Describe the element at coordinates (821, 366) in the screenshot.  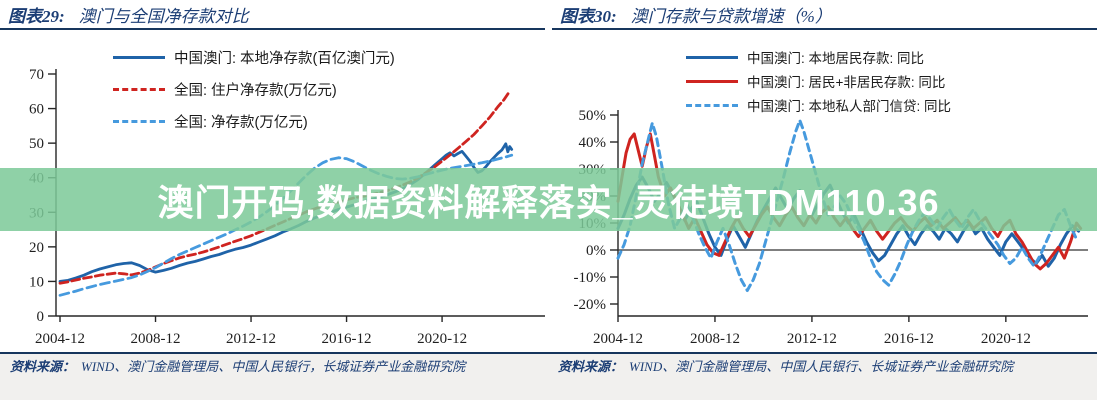
I see `source-text: WIND、澳门金融管理局、中国人民银行、长城证券产业金融研究院` at that location.